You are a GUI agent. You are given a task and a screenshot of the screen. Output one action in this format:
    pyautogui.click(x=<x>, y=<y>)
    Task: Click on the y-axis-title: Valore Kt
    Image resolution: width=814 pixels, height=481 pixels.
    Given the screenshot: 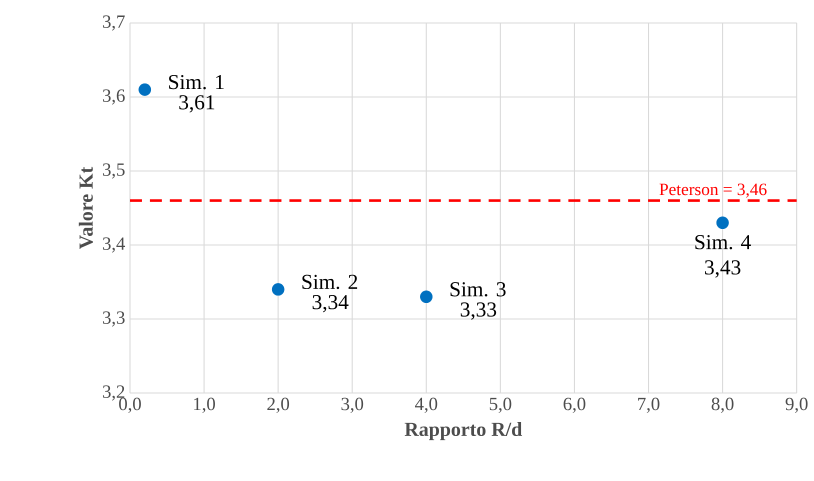 What is the action you would take?
    pyautogui.click(x=85, y=208)
    